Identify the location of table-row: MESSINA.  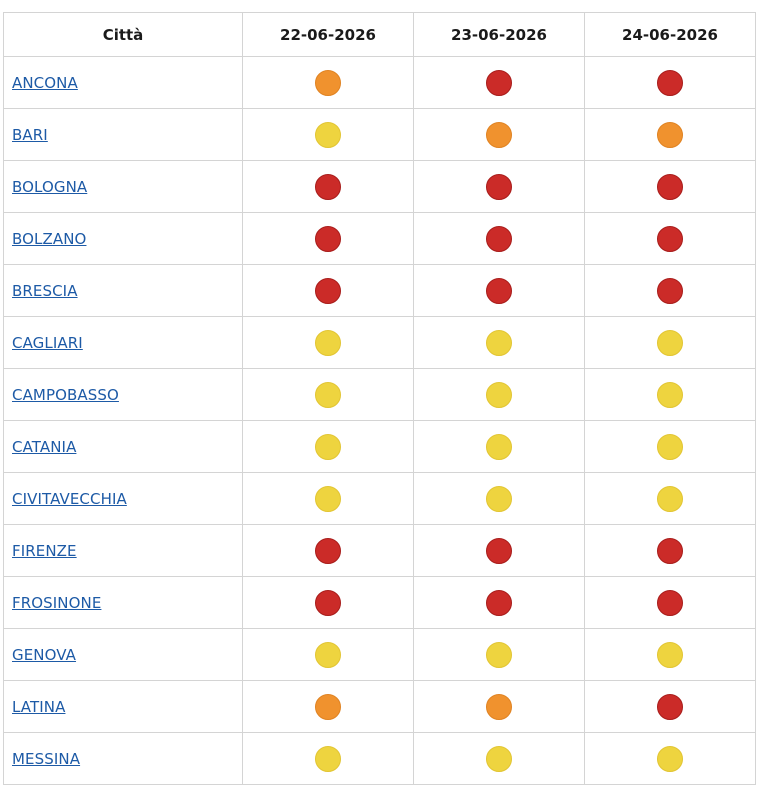
(379, 758).